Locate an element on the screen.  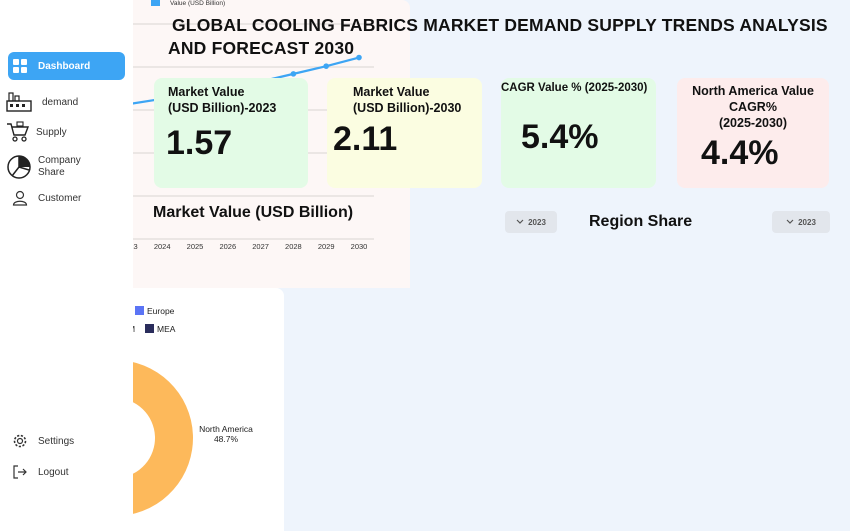
x-tick-label: 2028 is located at coordinates (293, 246).